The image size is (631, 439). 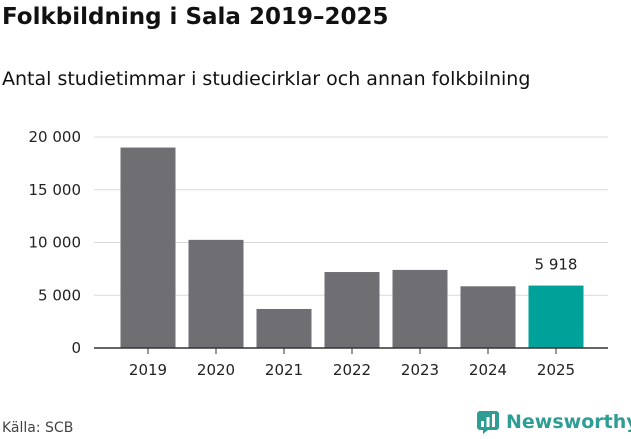 I want to click on brand-name: Newsworthy, so click(x=568, y=422).